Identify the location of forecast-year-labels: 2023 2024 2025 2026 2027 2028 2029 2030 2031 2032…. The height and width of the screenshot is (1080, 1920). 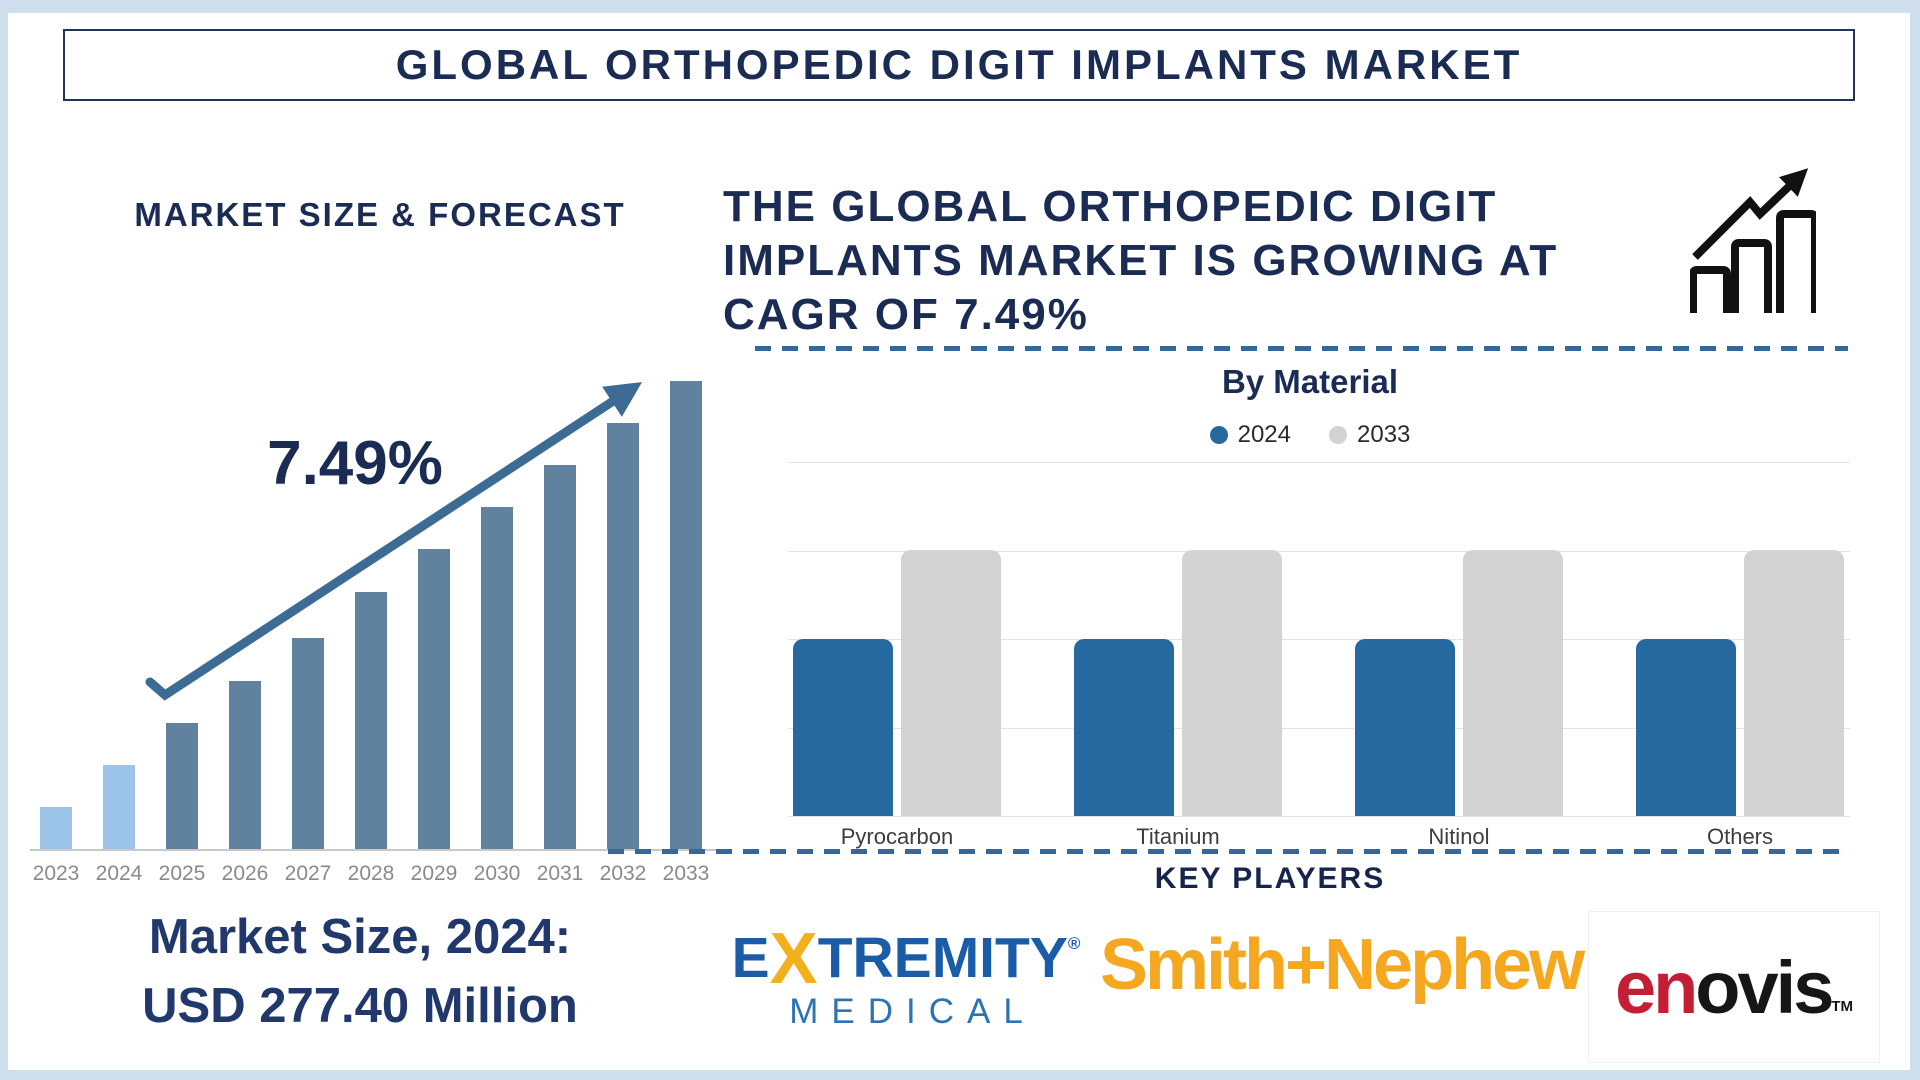
(377, 877).